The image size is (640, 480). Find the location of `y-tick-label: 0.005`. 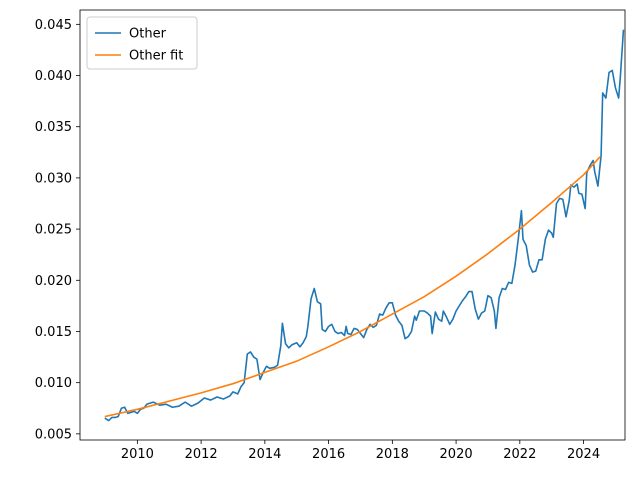

y-tick-label: 0.005 is located at coordinates (53, 434).